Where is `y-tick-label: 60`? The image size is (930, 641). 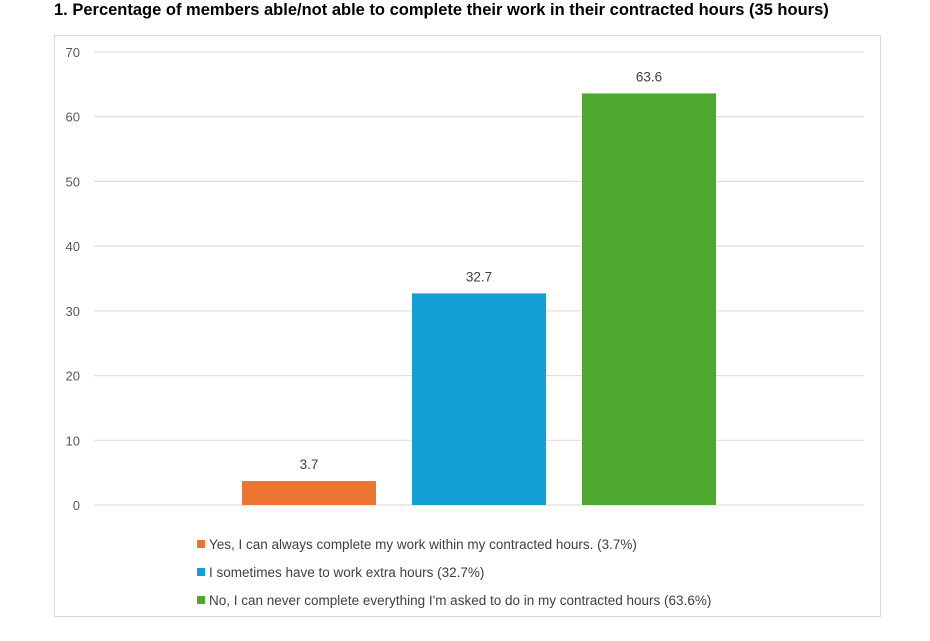 y-tick-label: 60 is located at coordinates (73, 117).